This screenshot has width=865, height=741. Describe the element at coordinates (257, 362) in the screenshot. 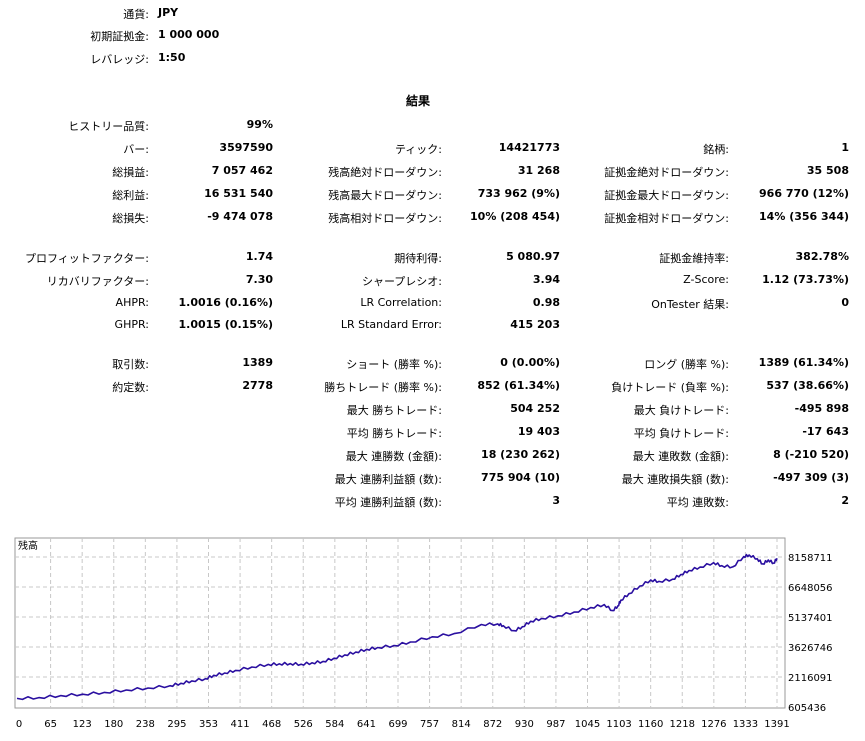

I see `metric-value: 1389` at that location.